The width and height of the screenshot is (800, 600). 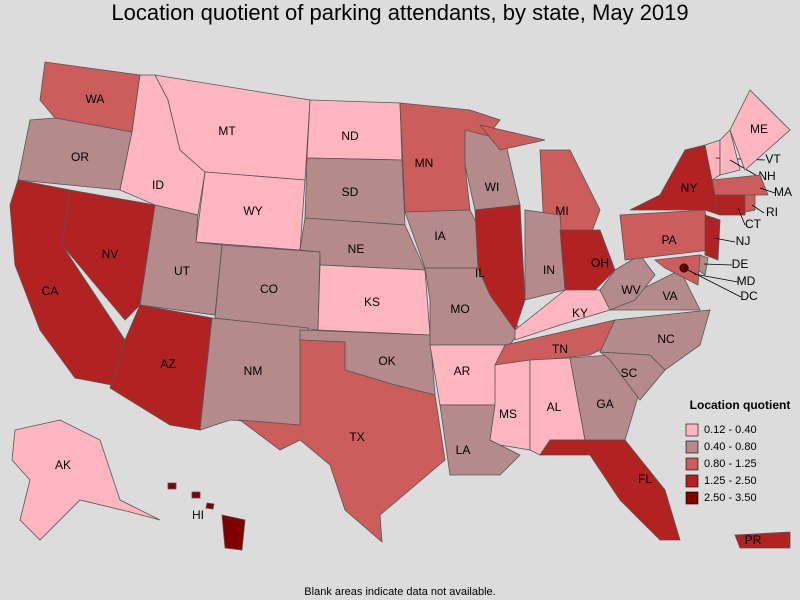 I want to click on state-label: KY, so click(x=580, y=313).